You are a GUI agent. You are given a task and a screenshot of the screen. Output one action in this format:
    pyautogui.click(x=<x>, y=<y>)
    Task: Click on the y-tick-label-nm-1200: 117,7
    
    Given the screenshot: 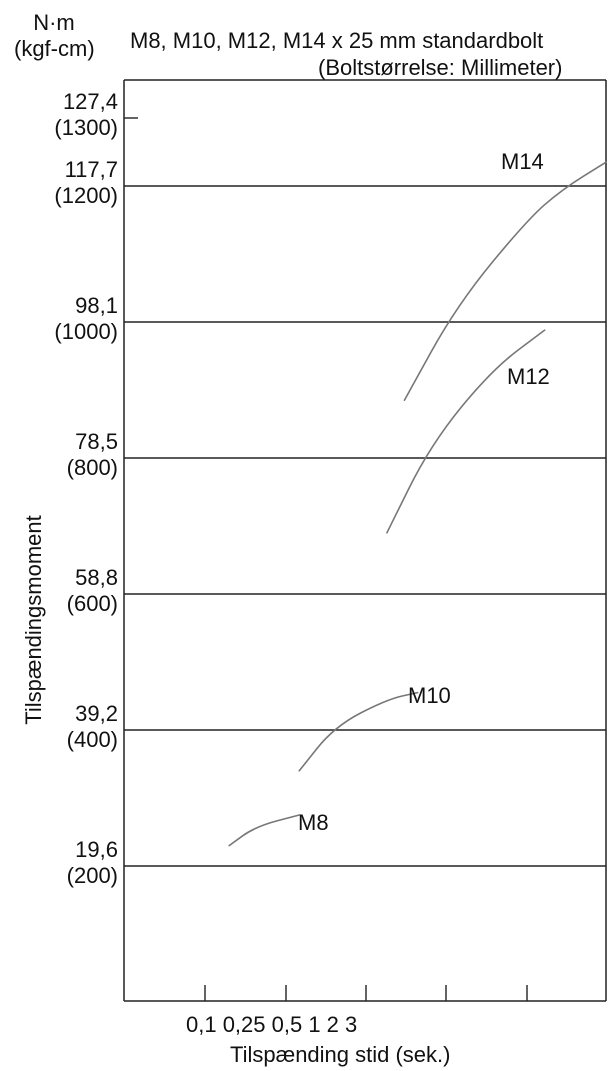 What is the action you would take?
    pyautogui.click(x=91, y=169)
    